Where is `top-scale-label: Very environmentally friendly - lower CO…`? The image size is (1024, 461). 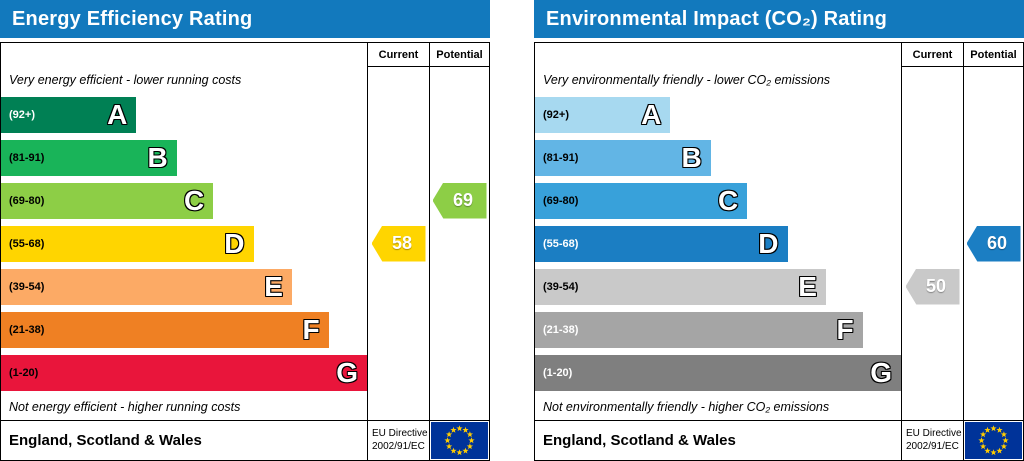 top-scale-label: Very environmentally friendly - lower CO… is located at coordinates (687, 80).